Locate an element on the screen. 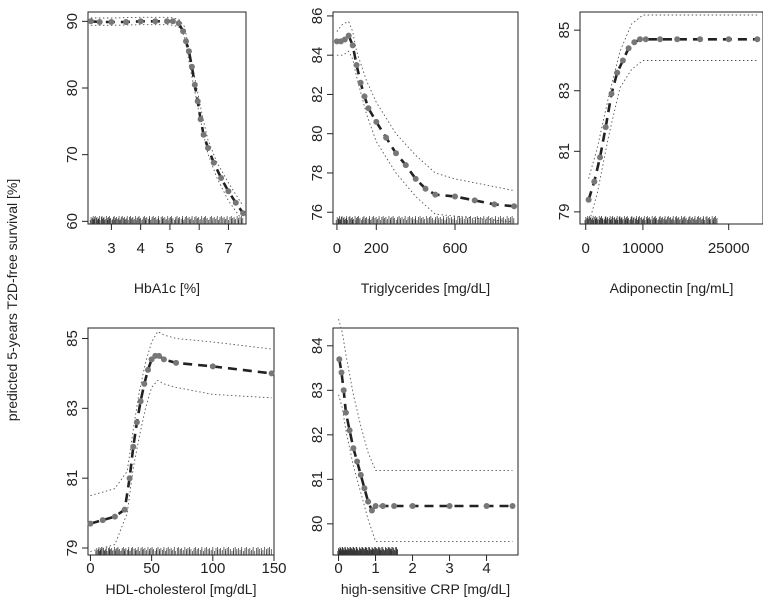 The width and height of the screenshot is (763, 598). y-tick-label: 85 is located at coordinates (564, 30).